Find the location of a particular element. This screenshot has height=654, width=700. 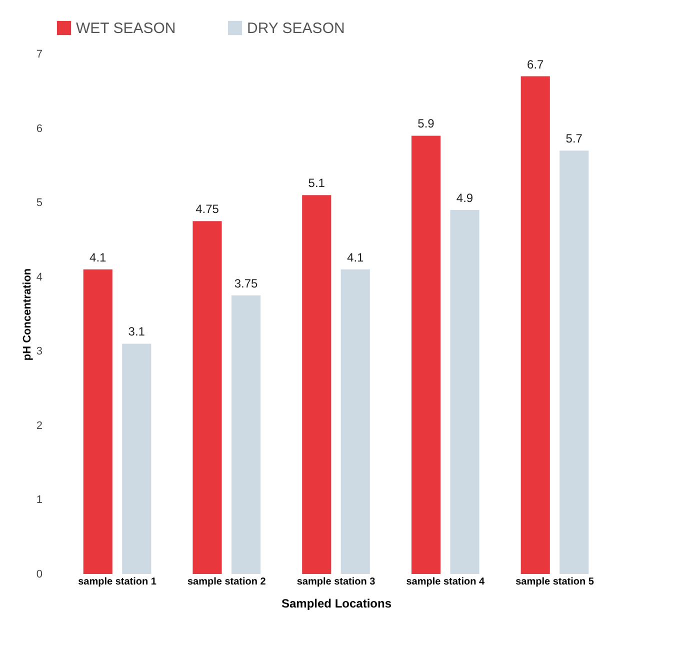

data-label: 5.7 is located at coordinates (574, 139).